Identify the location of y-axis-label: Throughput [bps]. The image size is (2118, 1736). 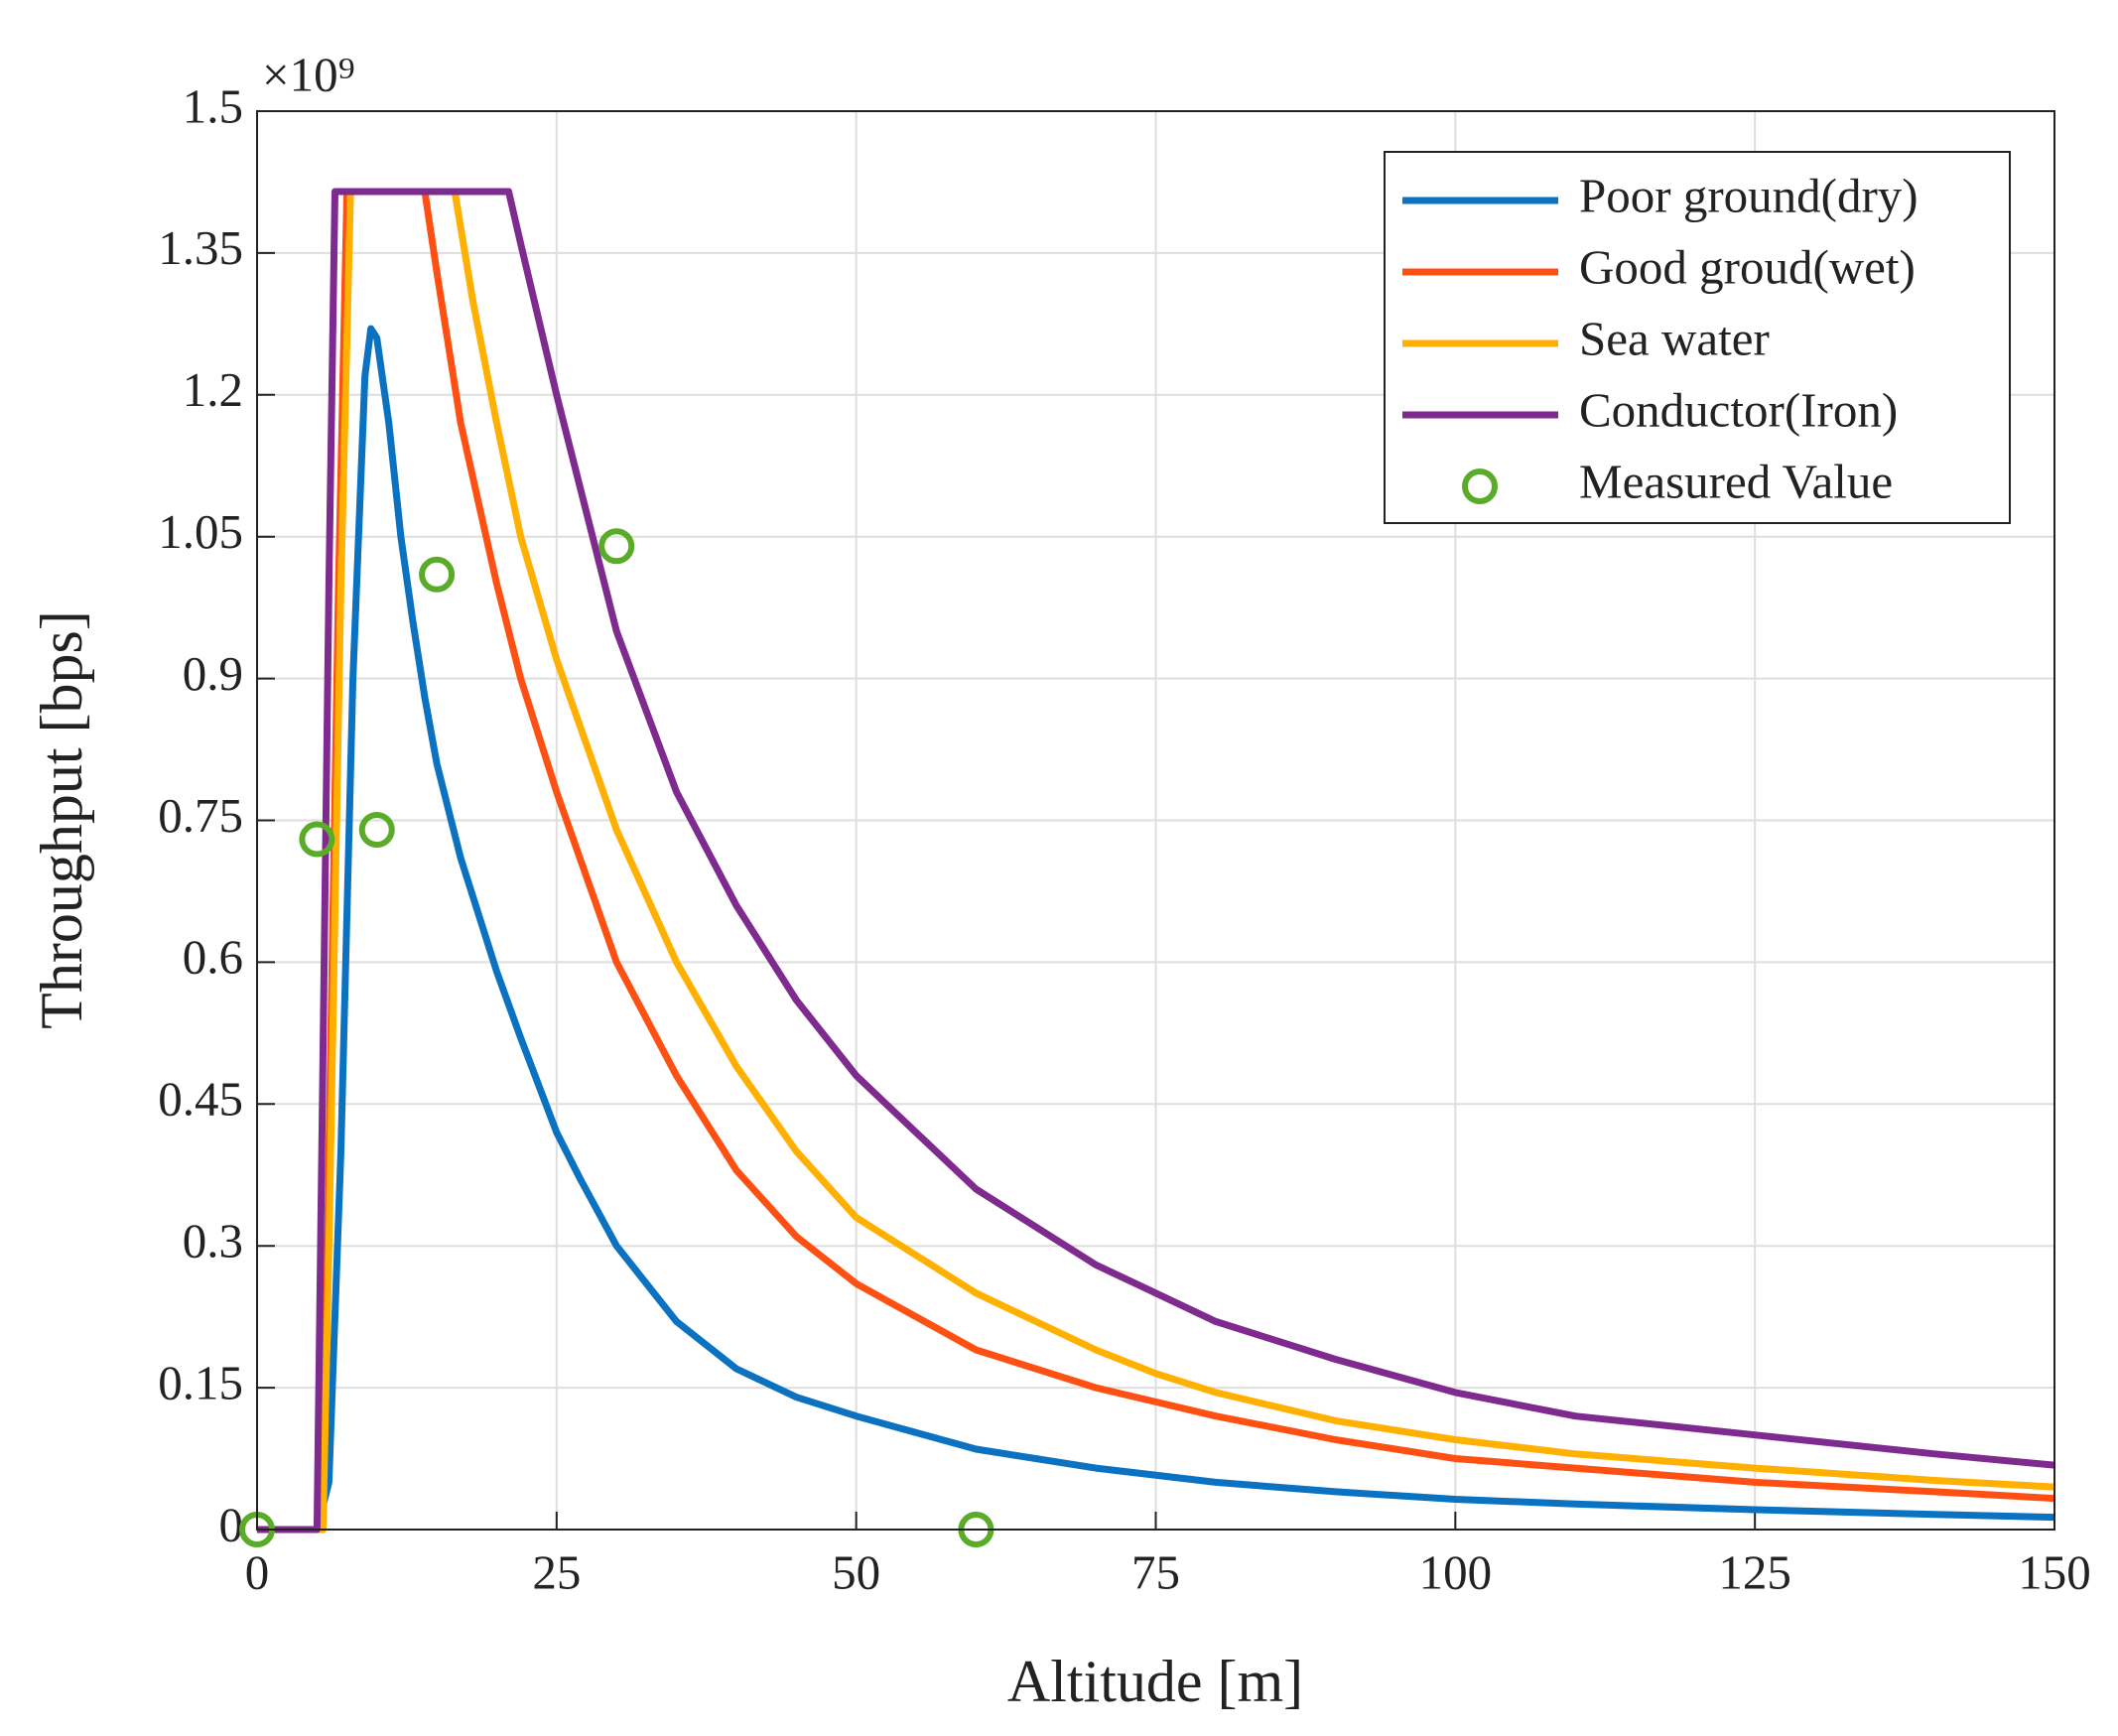
(62, 819).